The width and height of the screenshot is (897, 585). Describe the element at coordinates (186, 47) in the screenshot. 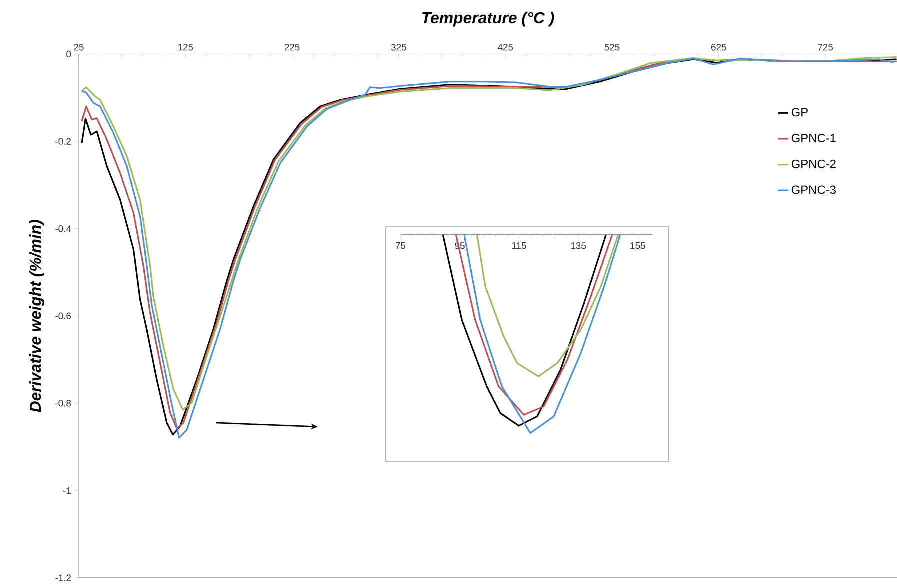

I see `x-tick-label: 125` at that location.